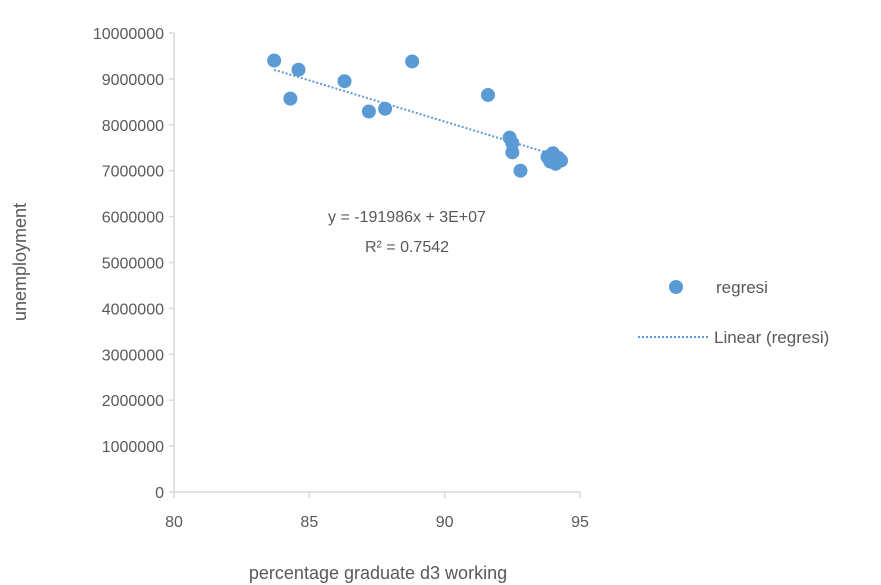 This screenshot has width=881, height=585. I want to click on legend-label-linear: Linear (regresi), so click(771, 337).